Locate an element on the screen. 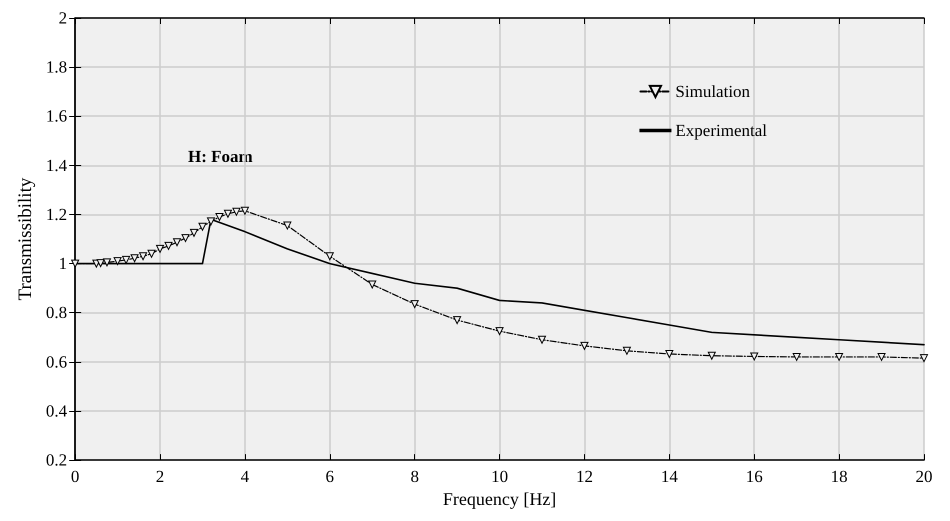 The image size is (950, 521). x-tick-label: 20 is located at coordinates (924, 476).